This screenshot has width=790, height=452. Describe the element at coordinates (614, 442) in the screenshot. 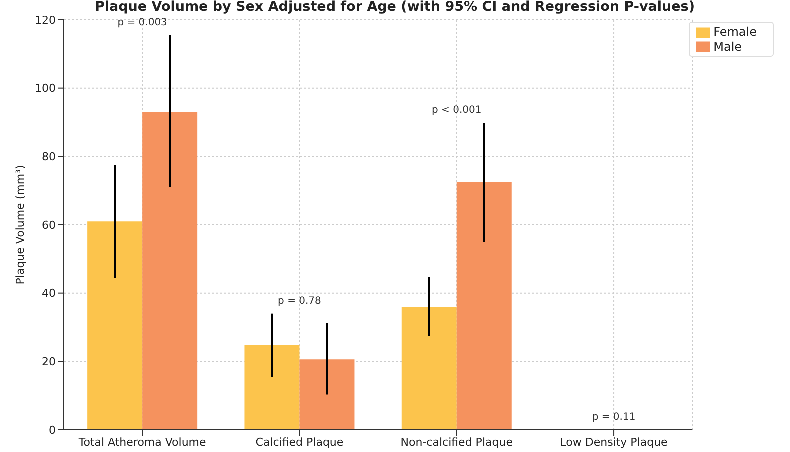

I see `x-tick-label: Low Density Plaque` at that location.